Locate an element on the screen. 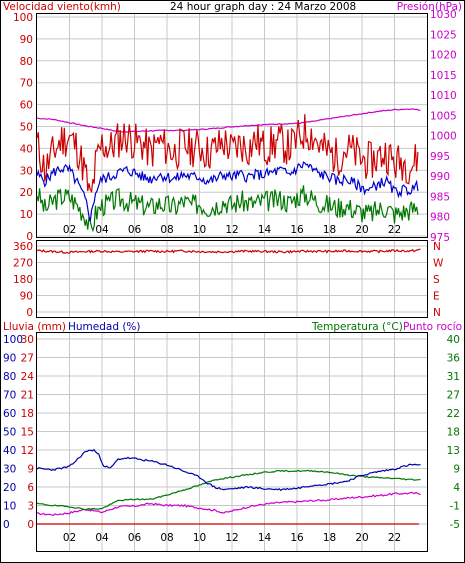 This screenshot has width=465, height=563. compass-tick-label: W is located at coordinates (438, 264).